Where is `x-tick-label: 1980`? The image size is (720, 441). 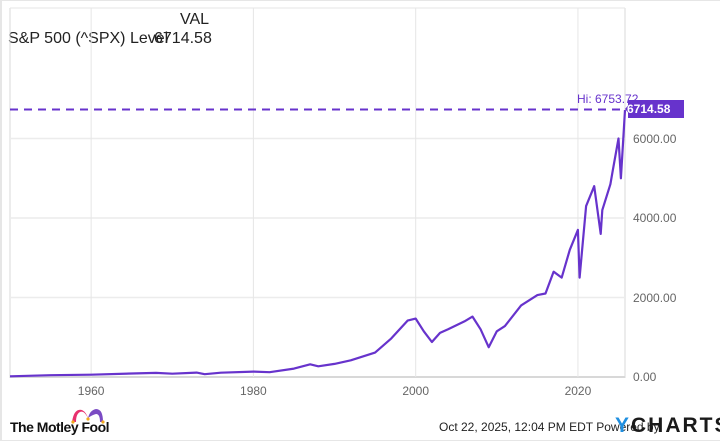 x-tick-label: 1980 is located at coordinates (253, 391).